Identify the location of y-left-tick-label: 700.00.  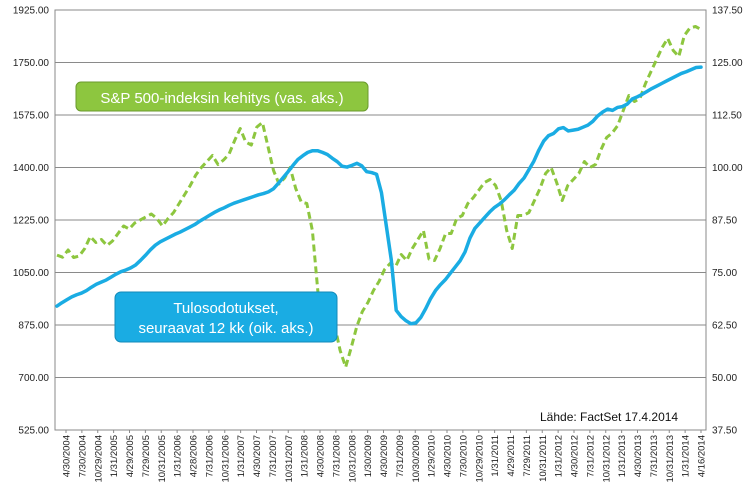
(33, 378).